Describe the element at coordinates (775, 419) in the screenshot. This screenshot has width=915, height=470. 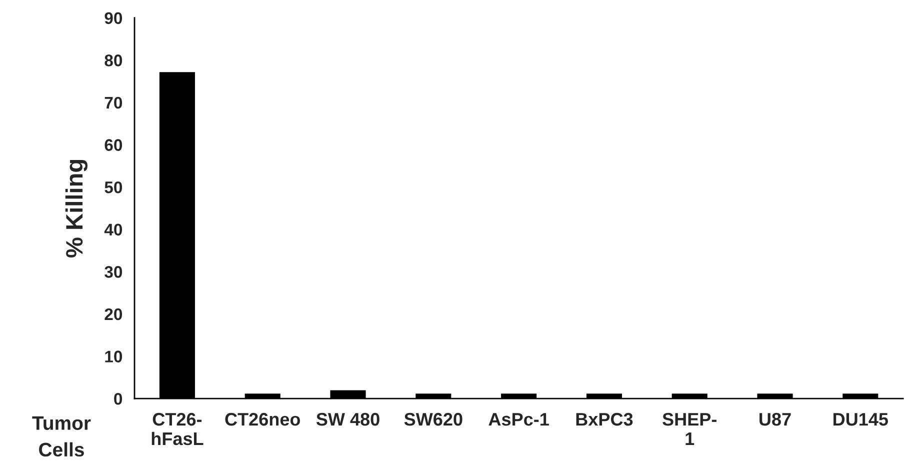
I see `x-tick-label: U87` at that location.